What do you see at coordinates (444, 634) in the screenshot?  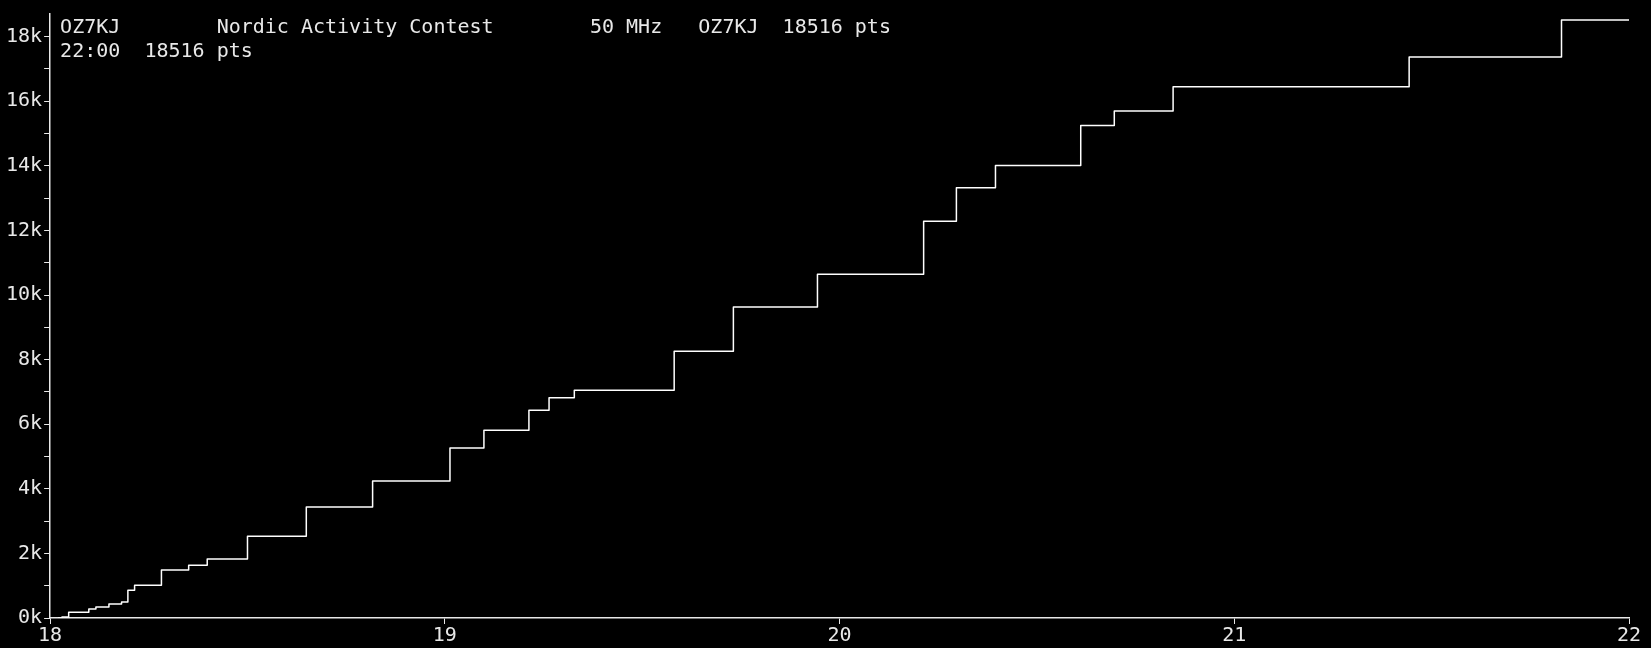 I see `x-tick-label: 19` at bounding box center [444, 634].